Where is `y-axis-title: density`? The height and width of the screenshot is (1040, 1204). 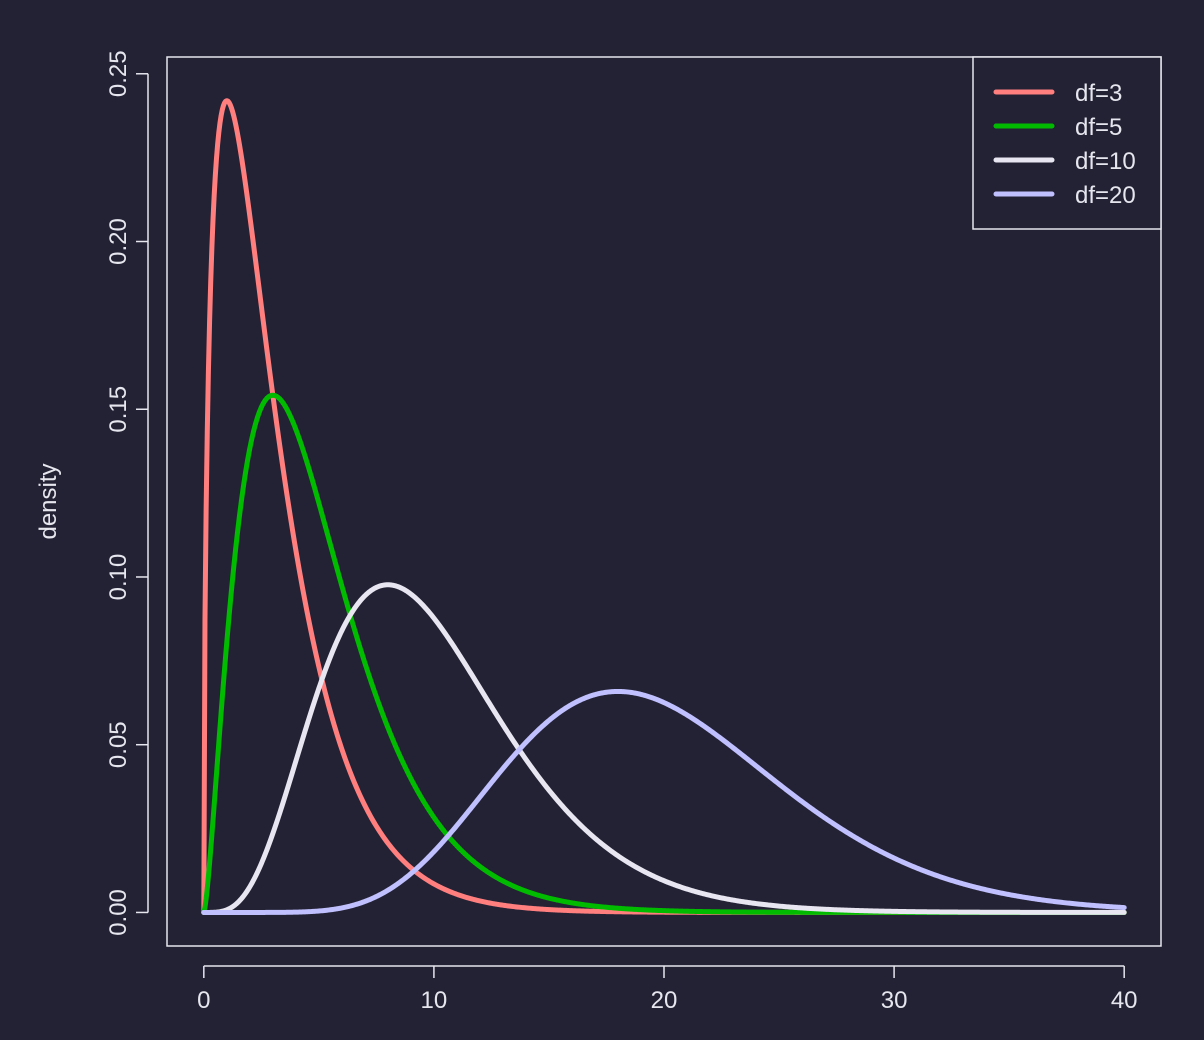
y-axis-title: density is located at coordinates (48, 501).